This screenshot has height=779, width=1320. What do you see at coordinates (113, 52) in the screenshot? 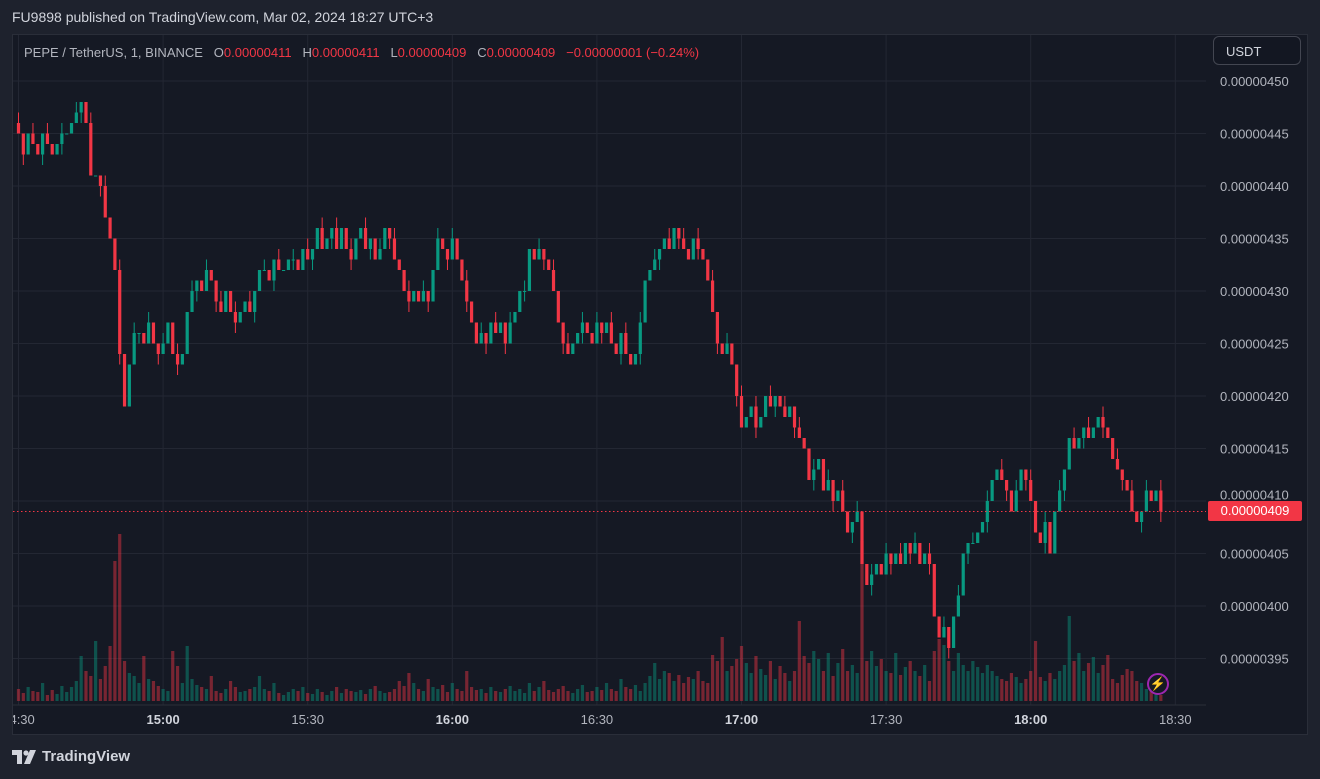
I see `symbol-name: PEPE / TetherUS, 1, BINANCE` at bounding box center [113, 52].